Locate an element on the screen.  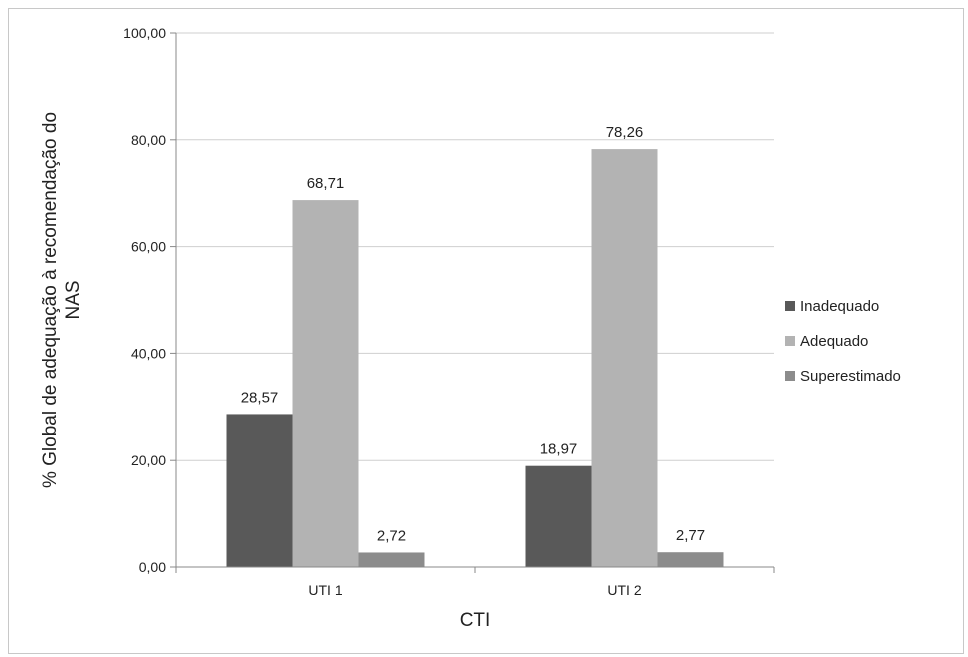
data-label: 2,77 is located at coordinates (690, 535).